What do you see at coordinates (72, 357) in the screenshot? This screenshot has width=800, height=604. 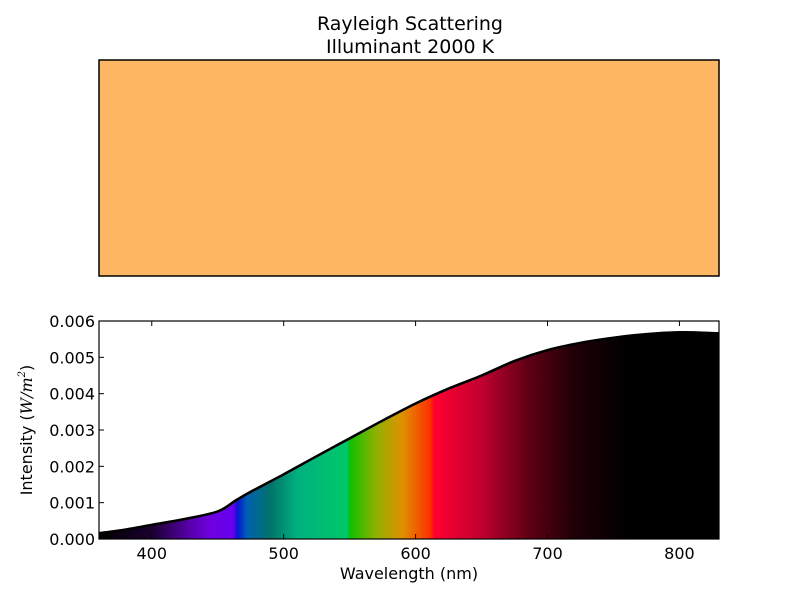 I see `y-tick-label: 0.005` at bounding box center [72, 357].